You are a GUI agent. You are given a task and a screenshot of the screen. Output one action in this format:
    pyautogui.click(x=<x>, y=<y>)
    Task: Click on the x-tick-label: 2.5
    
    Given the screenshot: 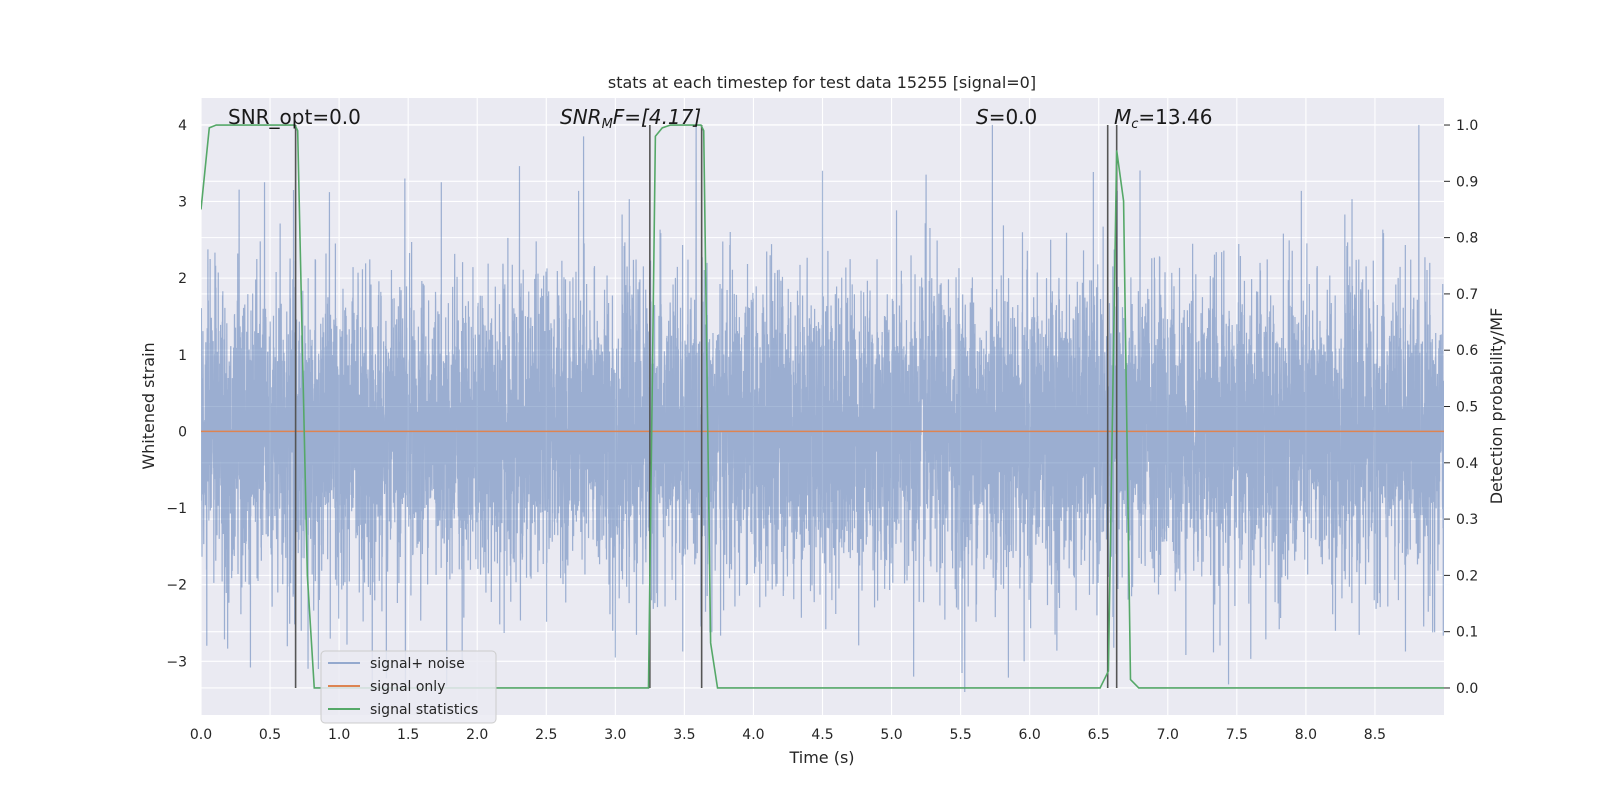 What is the action you would take?
    pyautogui.click(x=546, y=735)
    